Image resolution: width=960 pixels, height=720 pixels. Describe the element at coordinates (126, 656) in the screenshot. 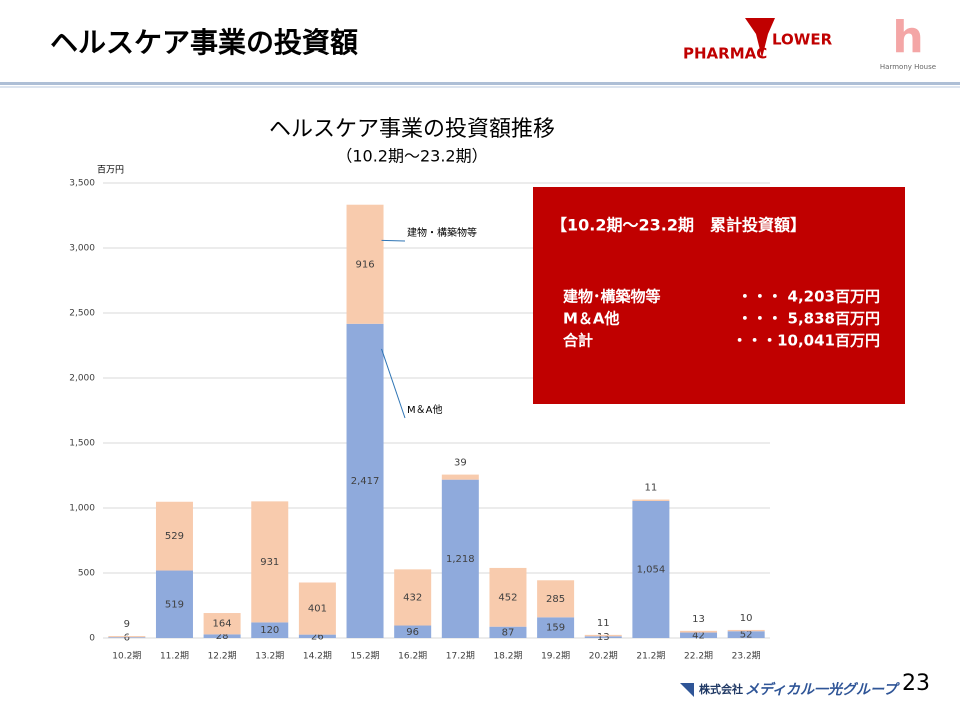

I see `x-tick-label: 10.2期` at that location.